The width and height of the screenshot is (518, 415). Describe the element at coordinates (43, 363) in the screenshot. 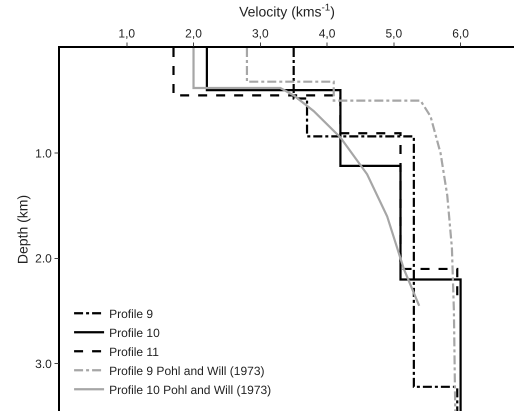

I see `y-tick-label: 3.0` at that location.